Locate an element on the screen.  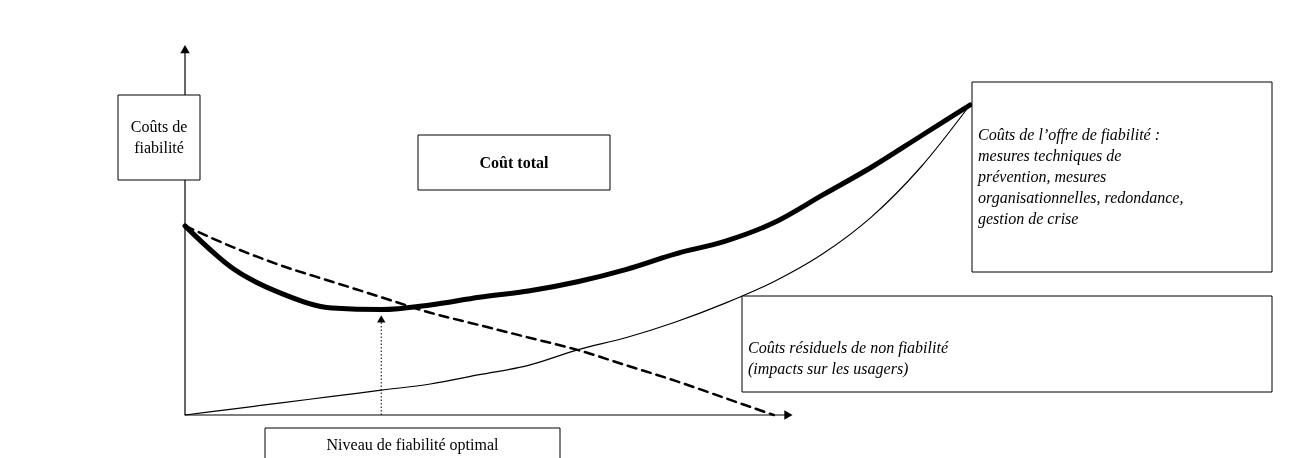
series-label: Coûts de l’offre de fiabilité : mesures techniques de prévention, mesures organisationnelles, redondance, gestion de crise is located at coordinates (1080, 177).